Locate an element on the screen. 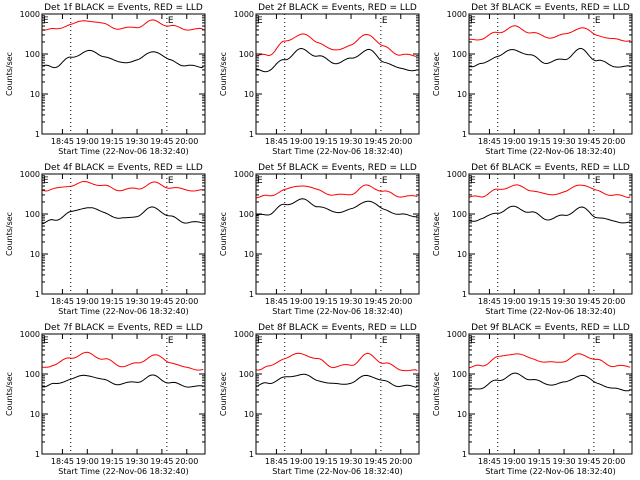 Image resolution: width=640 pixels, height=480 pixels. chart-title: Det 6f BLACK = Events, RED = LLD is located at coordinates (550, 168).